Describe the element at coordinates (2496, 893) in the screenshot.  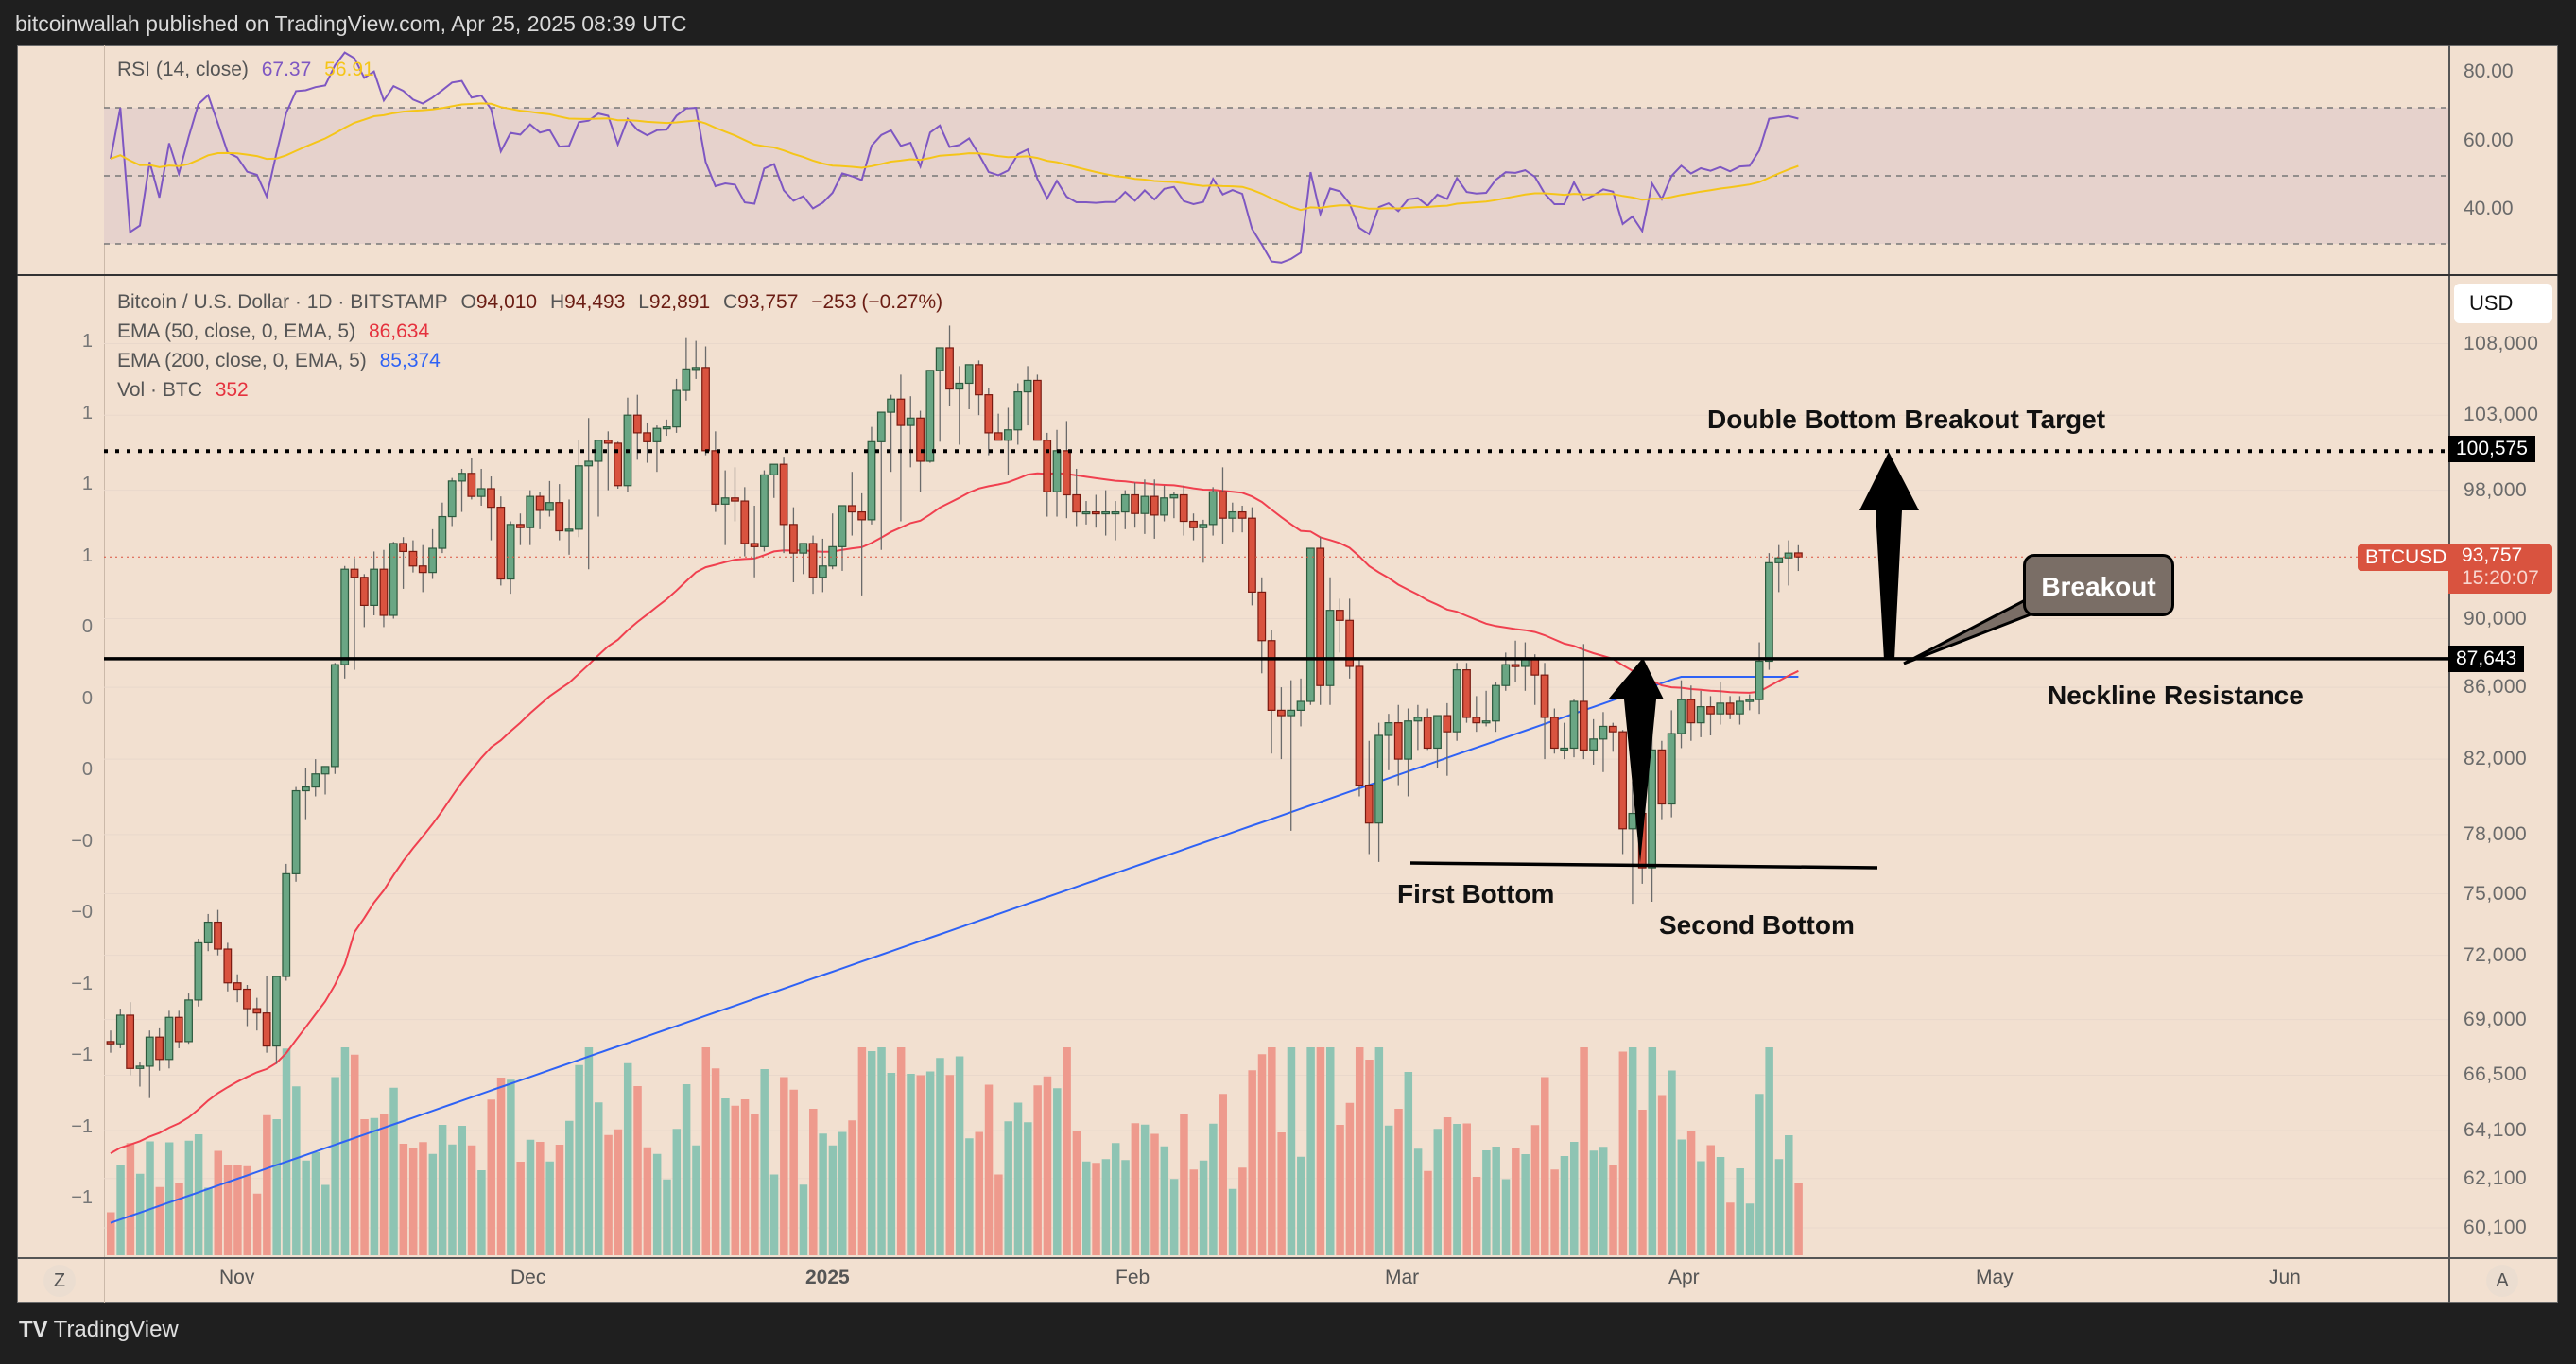
I see `price-tick: 75,000` at that location.